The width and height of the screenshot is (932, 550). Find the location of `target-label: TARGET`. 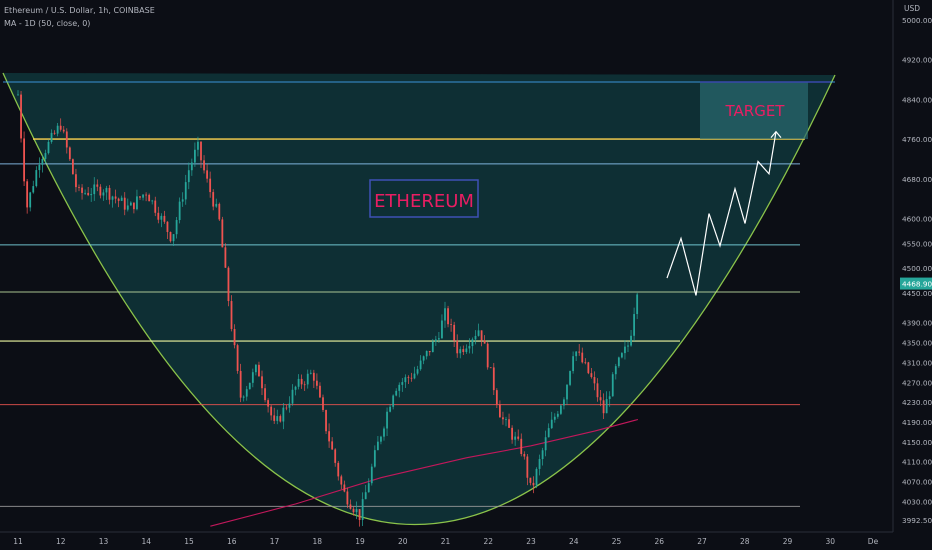

target-label: TARGET is located at coordinates (755, 111).